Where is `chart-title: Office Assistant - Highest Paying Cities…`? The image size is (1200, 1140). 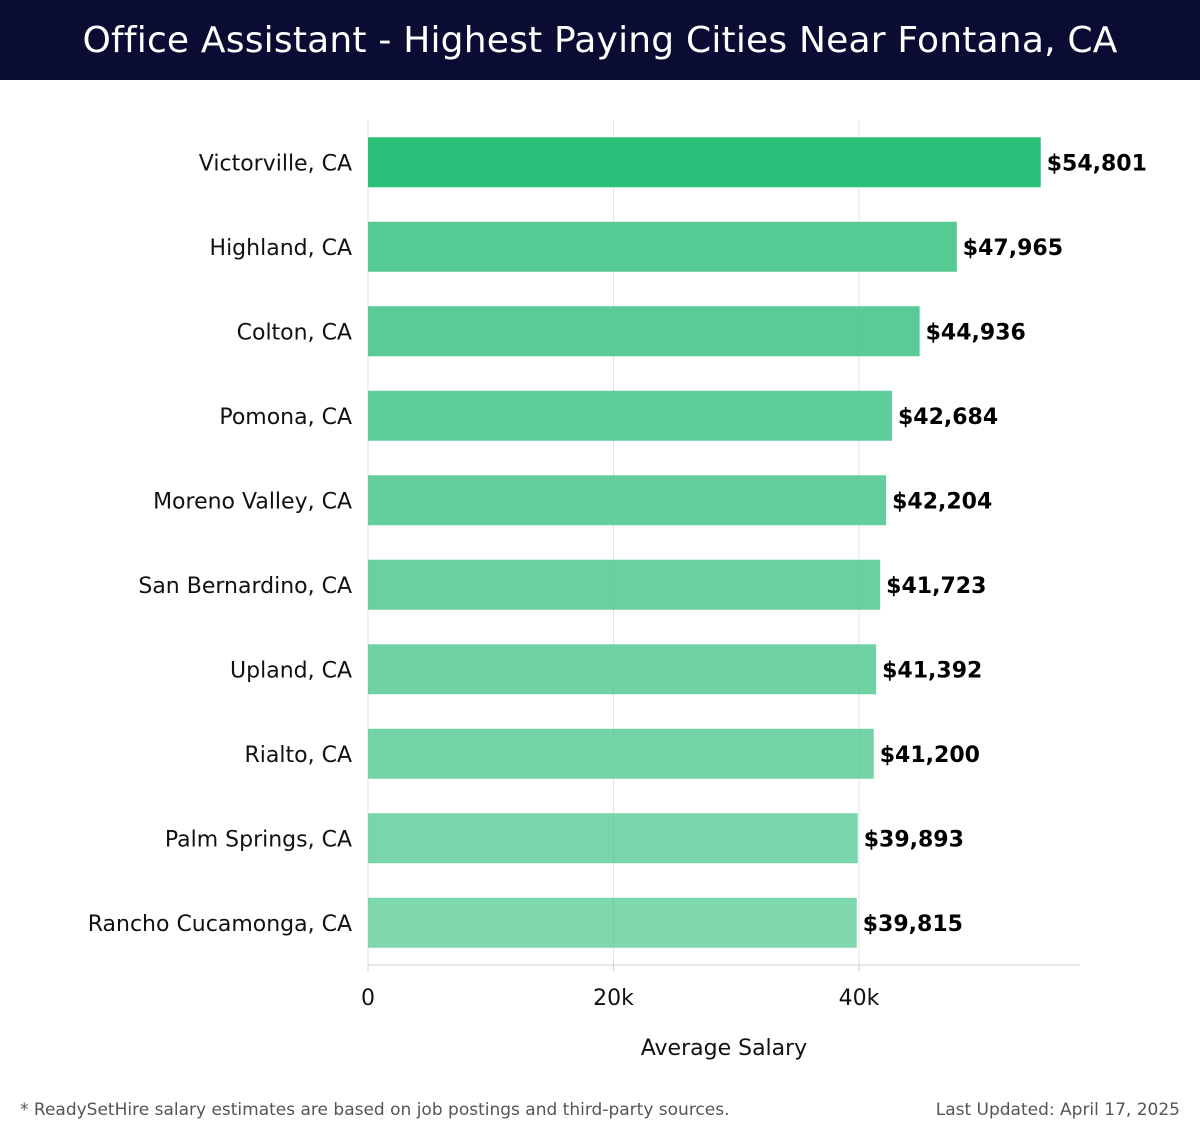 chart-title: Office Assistant - Highest Paying Cities… is located at coordinates (600, 40).